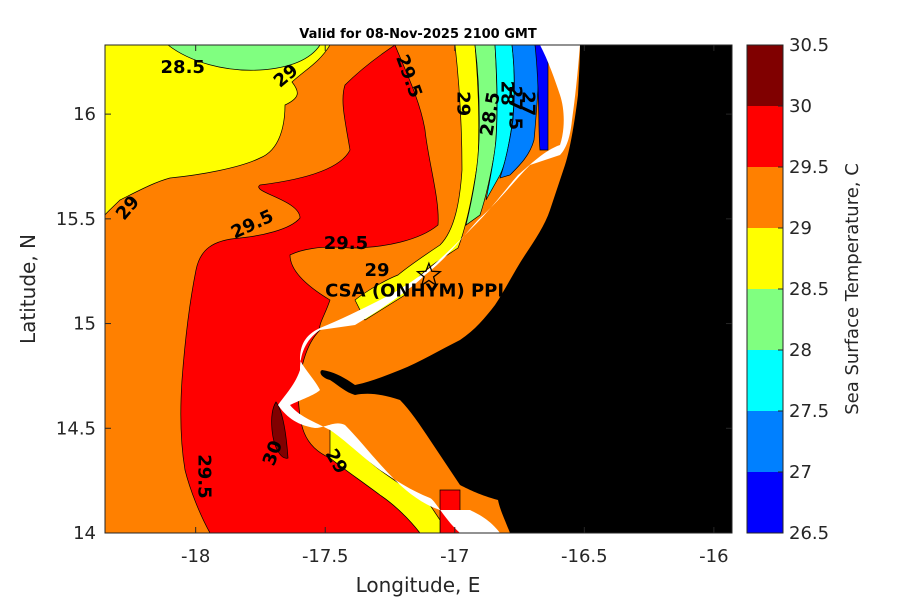  I want to click on x-tick-label: -18, so click(195, 556).